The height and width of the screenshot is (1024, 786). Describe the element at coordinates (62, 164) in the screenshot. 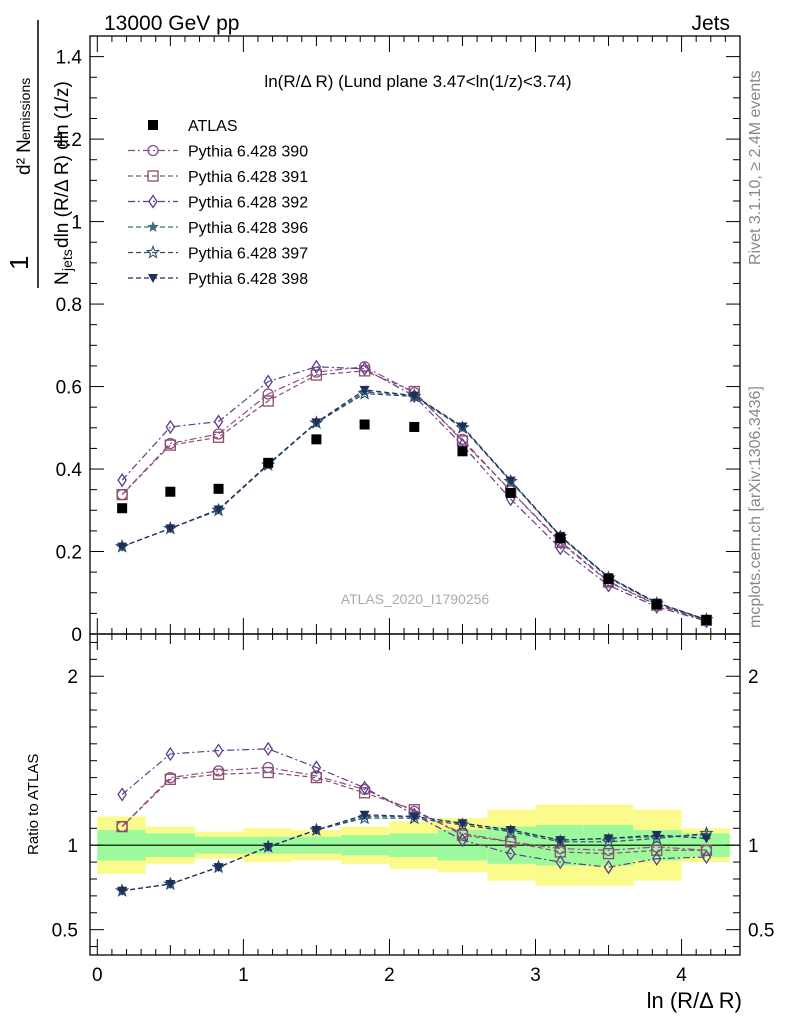

I see `svg-text: dln (R/Δ R) dln (1/z)` at that location.